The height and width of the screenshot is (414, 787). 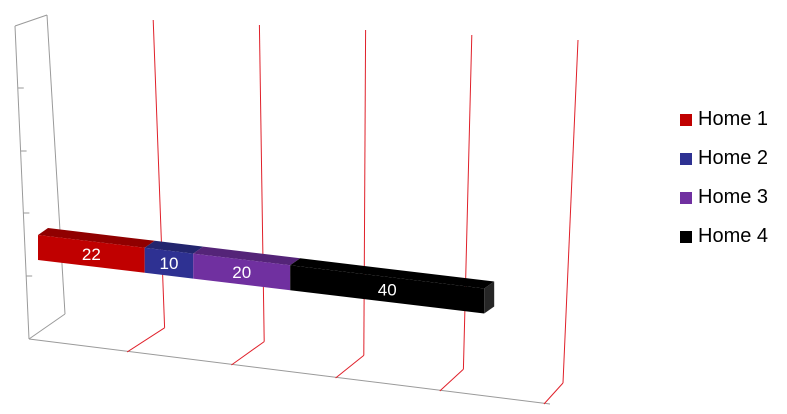 I want to click on bar-segments, so click(x=266, y=271).